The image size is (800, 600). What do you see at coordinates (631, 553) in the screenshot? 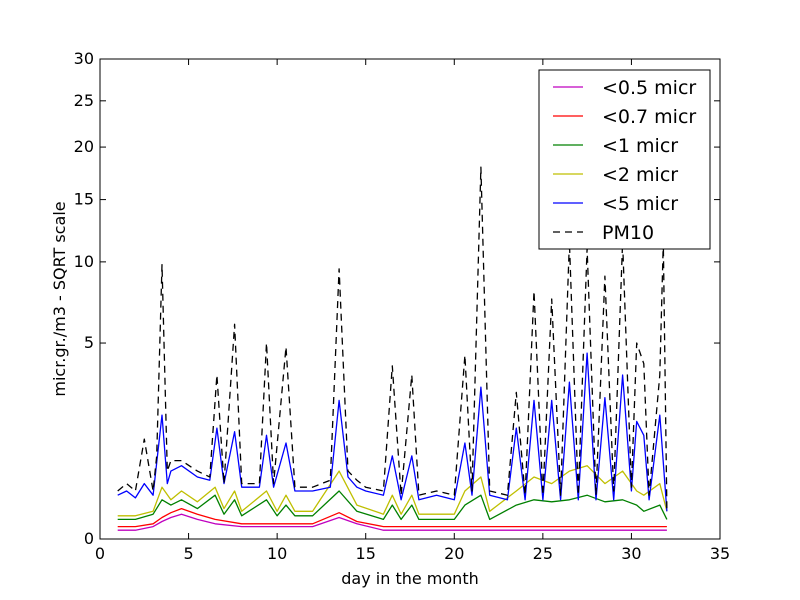
I see `x-tick-label: 30` at bounding box center [631, 553].